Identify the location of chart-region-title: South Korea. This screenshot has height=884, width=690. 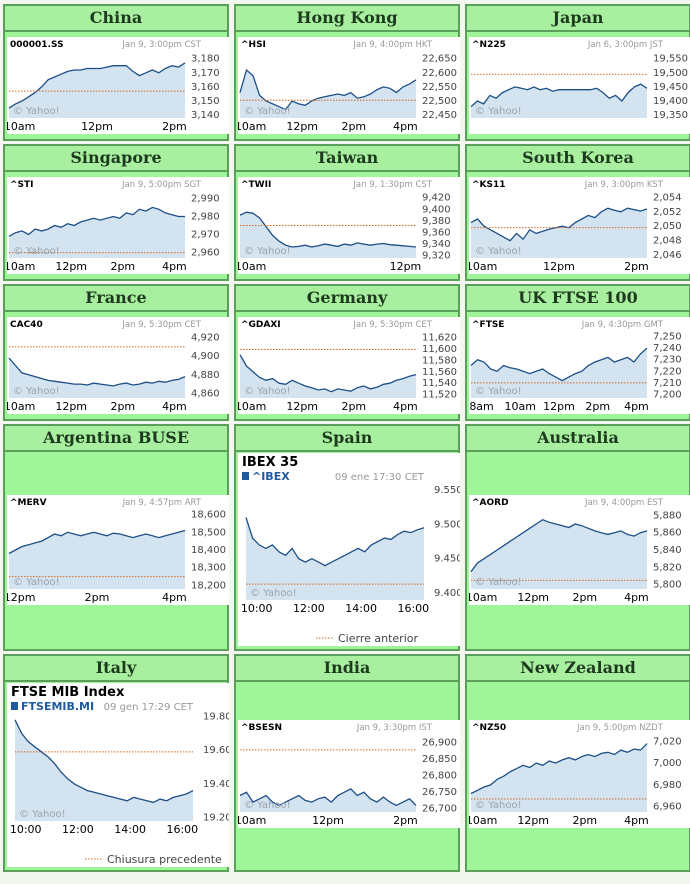
(578, 159).